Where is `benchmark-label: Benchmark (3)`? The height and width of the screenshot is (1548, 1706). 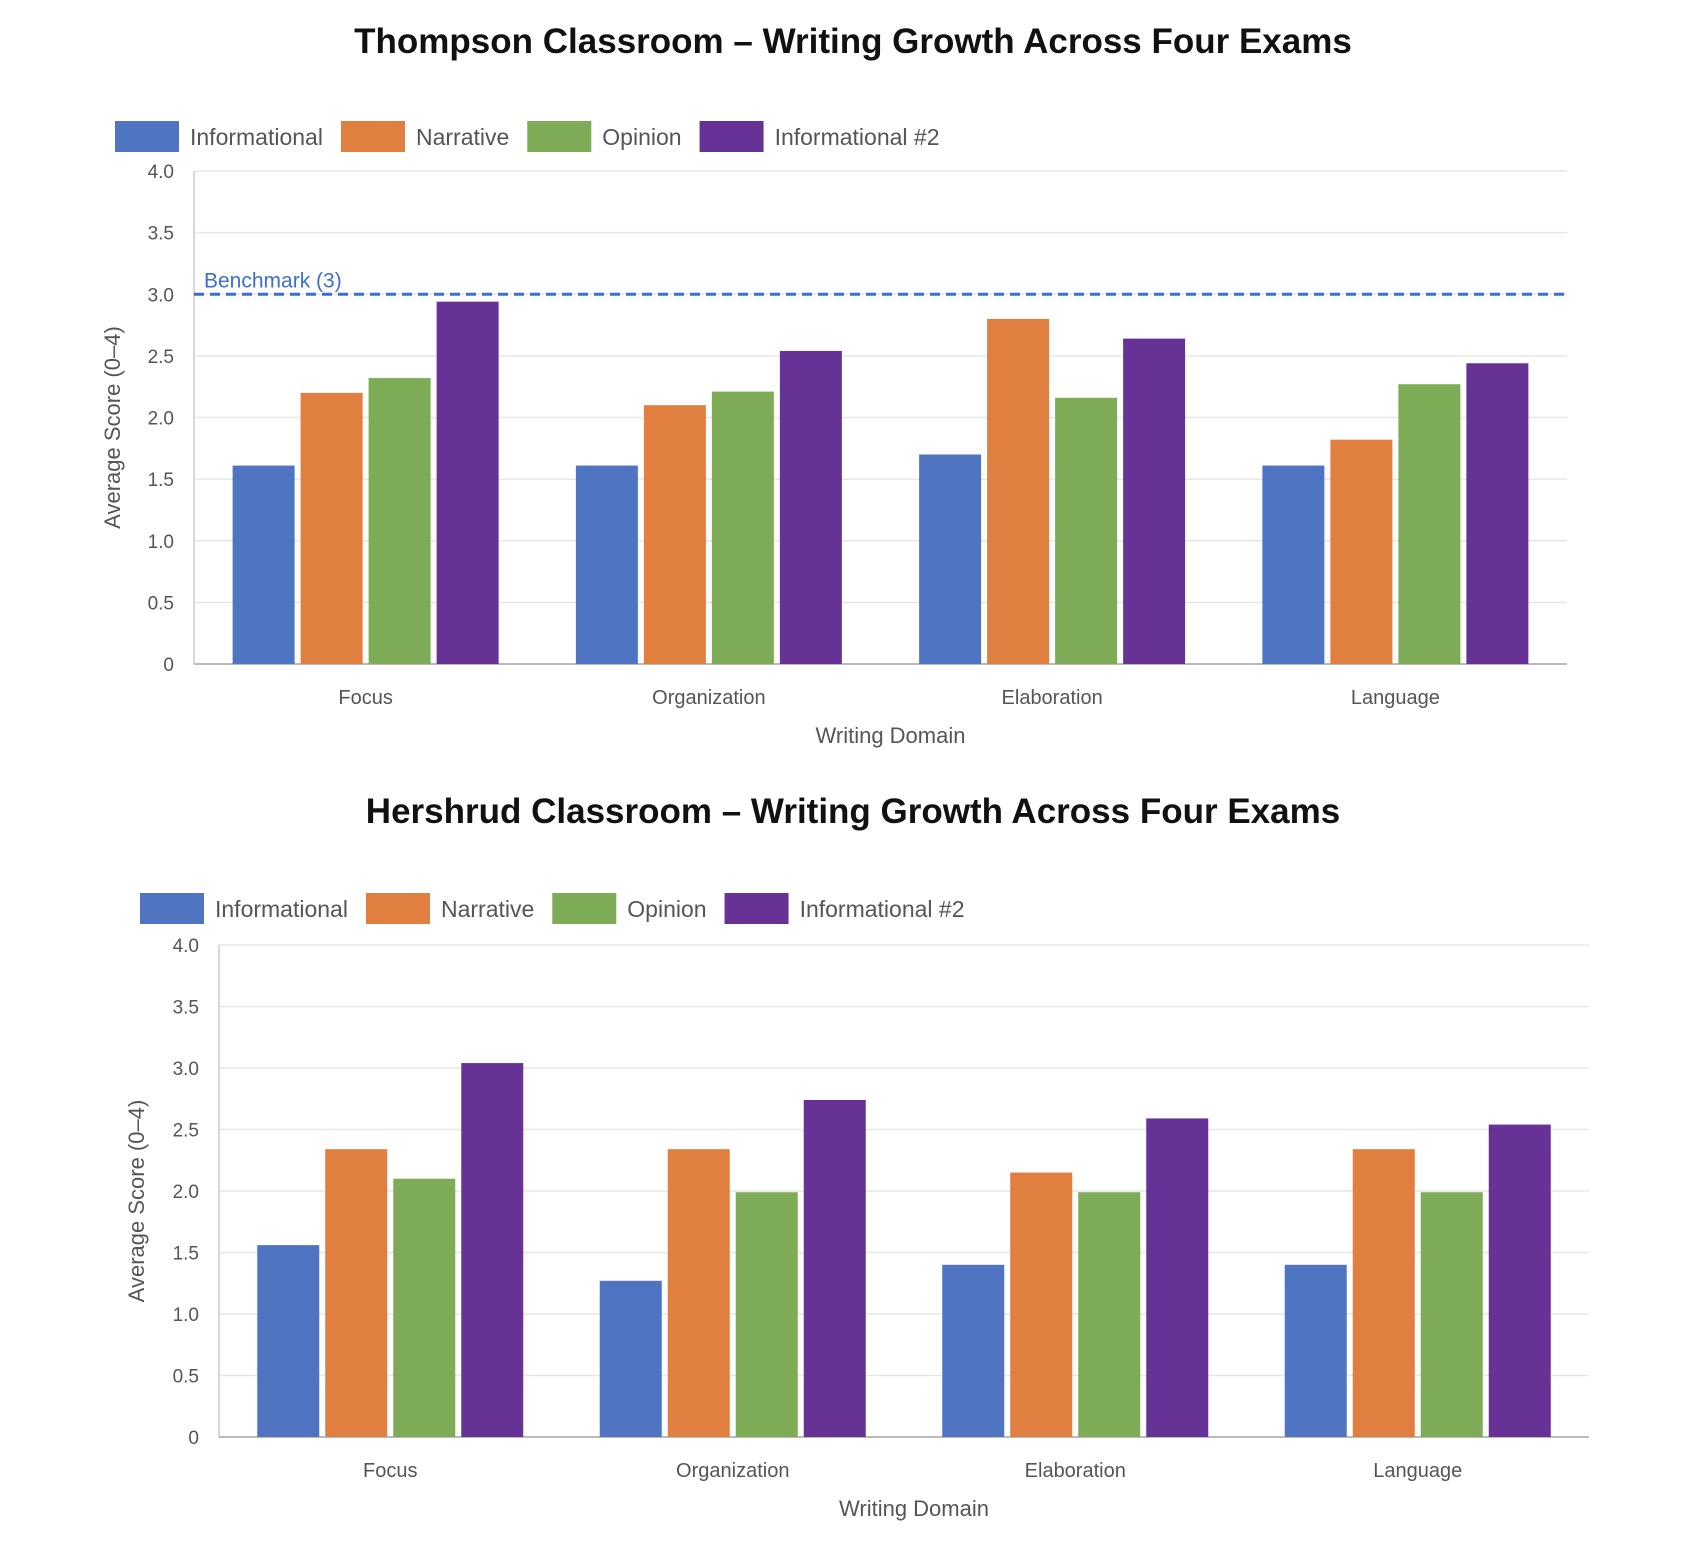 benchmark-label: Benchmark (3) is located at coordinates (273, 280).